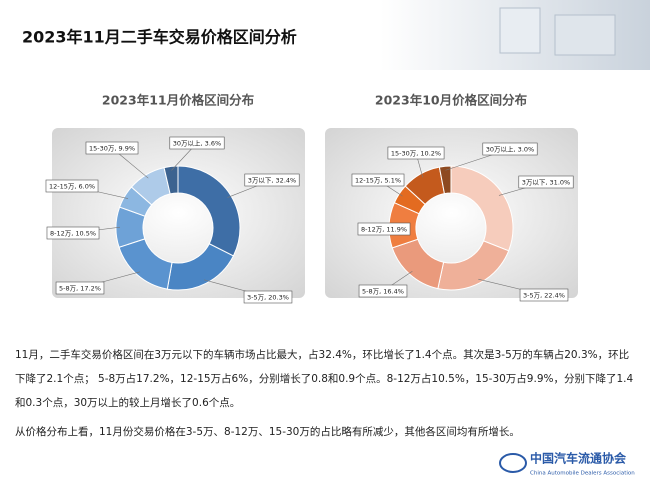  Describe the element at coordinates (451, 100) in the screenshot. I see `chart-title: 2023年10月价格区间分布` at that location.